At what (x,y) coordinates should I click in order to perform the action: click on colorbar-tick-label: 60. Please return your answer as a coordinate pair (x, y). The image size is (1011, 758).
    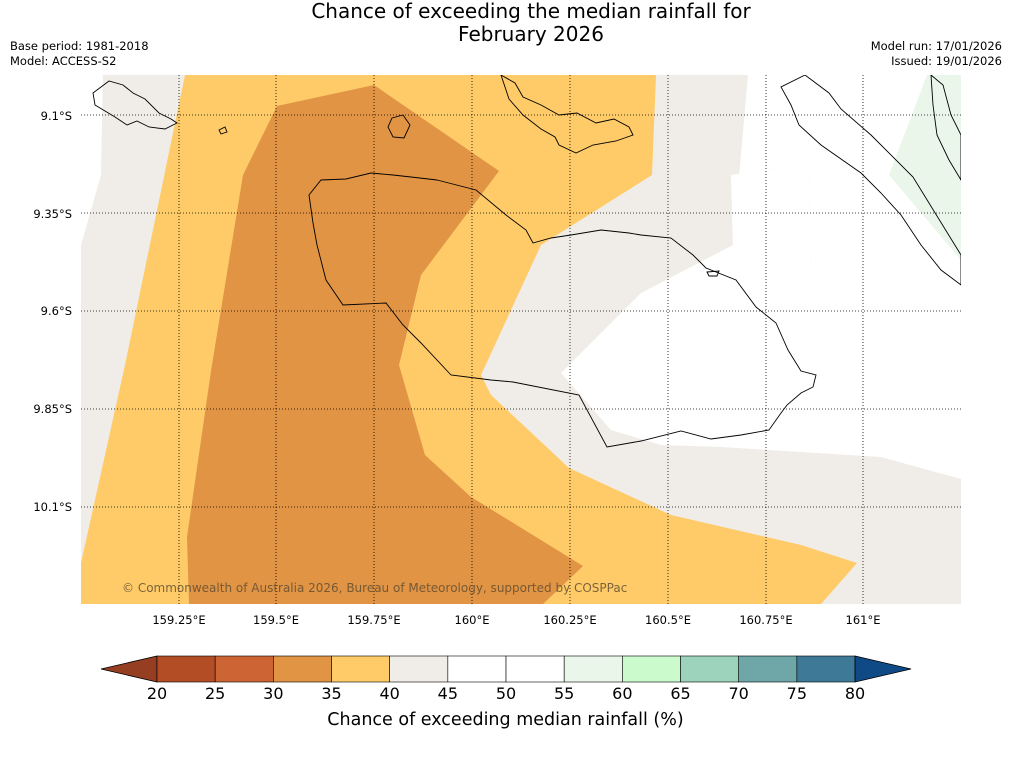
    Looking at the image, I should click on (622, 693).